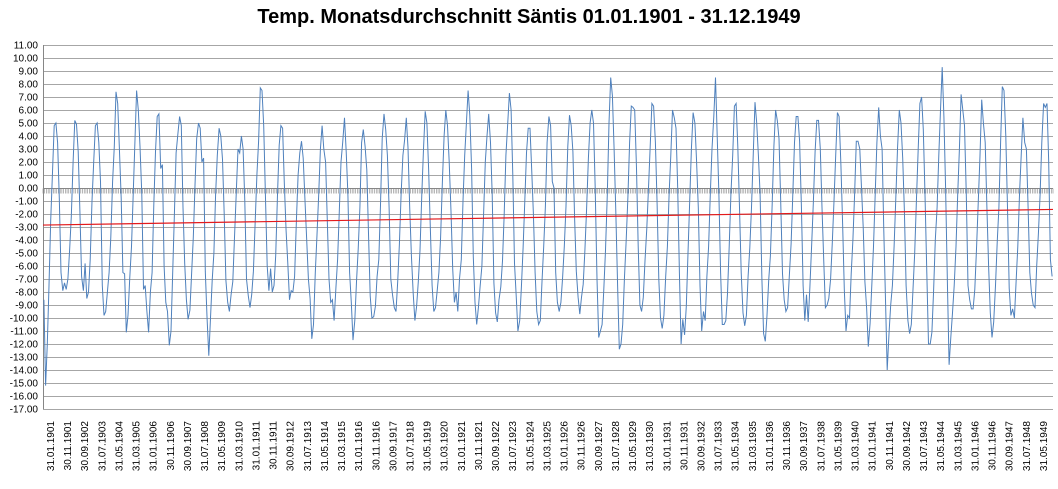 The width and height of the screenshot is (1058, 489). I want to click on x-tick-label: 31.01.1946, so click(975, 446).